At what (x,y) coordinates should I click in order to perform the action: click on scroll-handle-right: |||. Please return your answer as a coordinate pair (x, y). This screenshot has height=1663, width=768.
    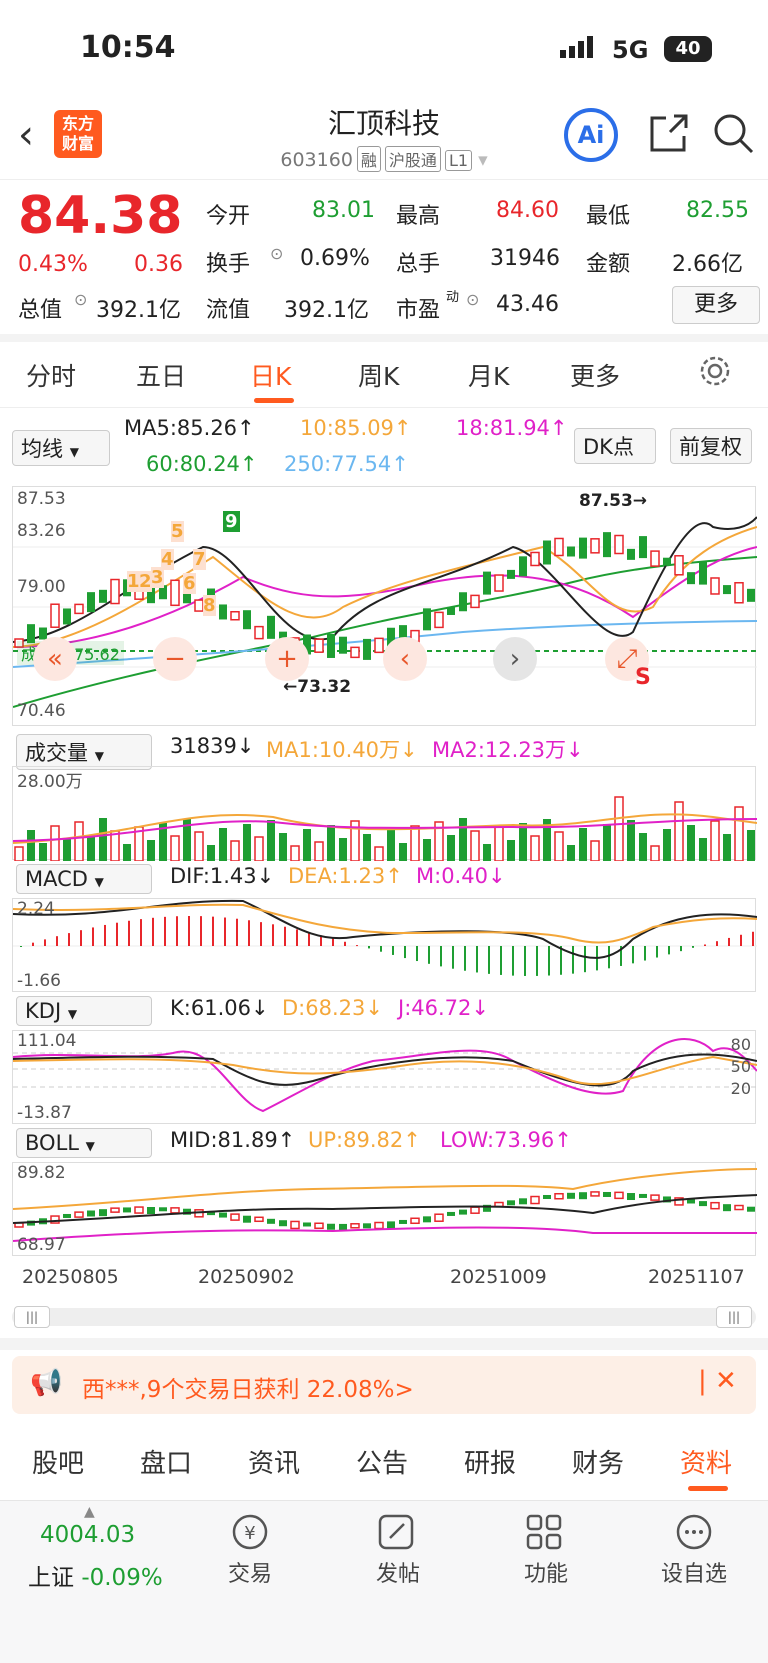
    Looking at the image, I should click on (734, 1317).